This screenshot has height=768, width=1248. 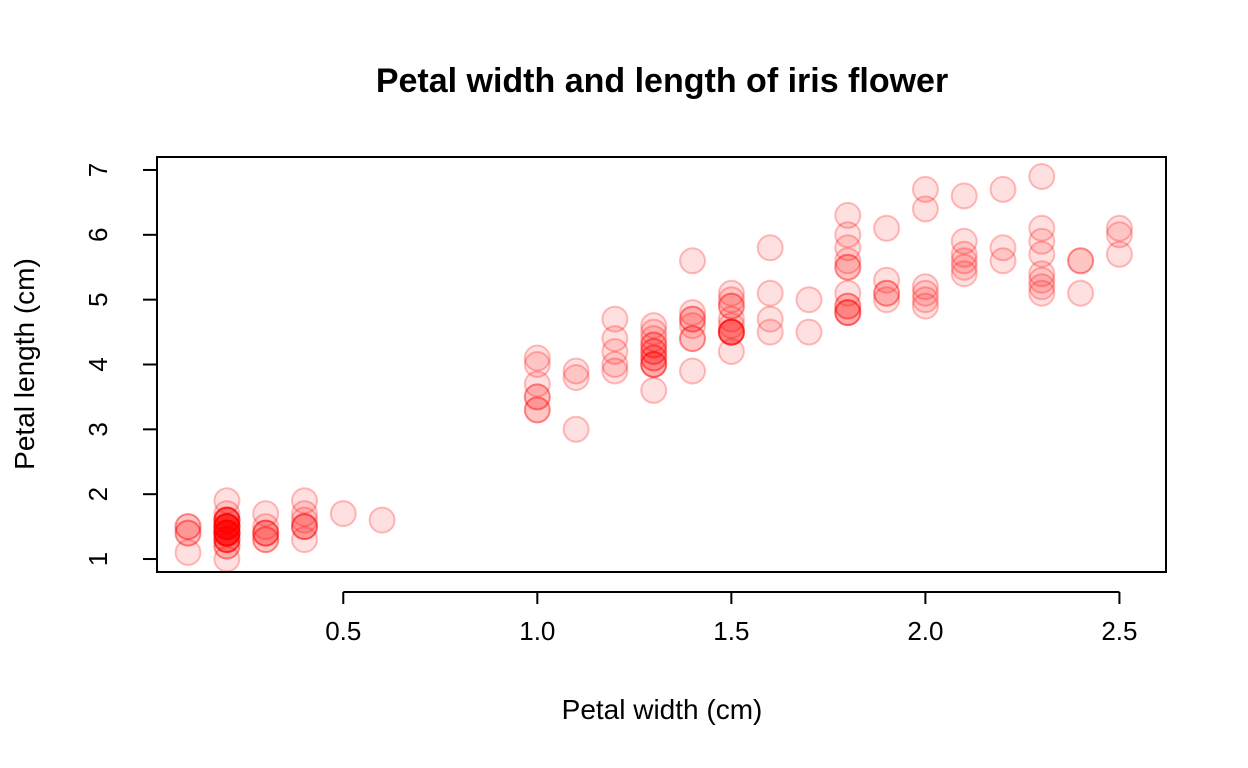 What do you see at coordinates (1119, 631) in the screenshot?
I see `x-tick-label: 2.5` at bounding box center [1119, 631].